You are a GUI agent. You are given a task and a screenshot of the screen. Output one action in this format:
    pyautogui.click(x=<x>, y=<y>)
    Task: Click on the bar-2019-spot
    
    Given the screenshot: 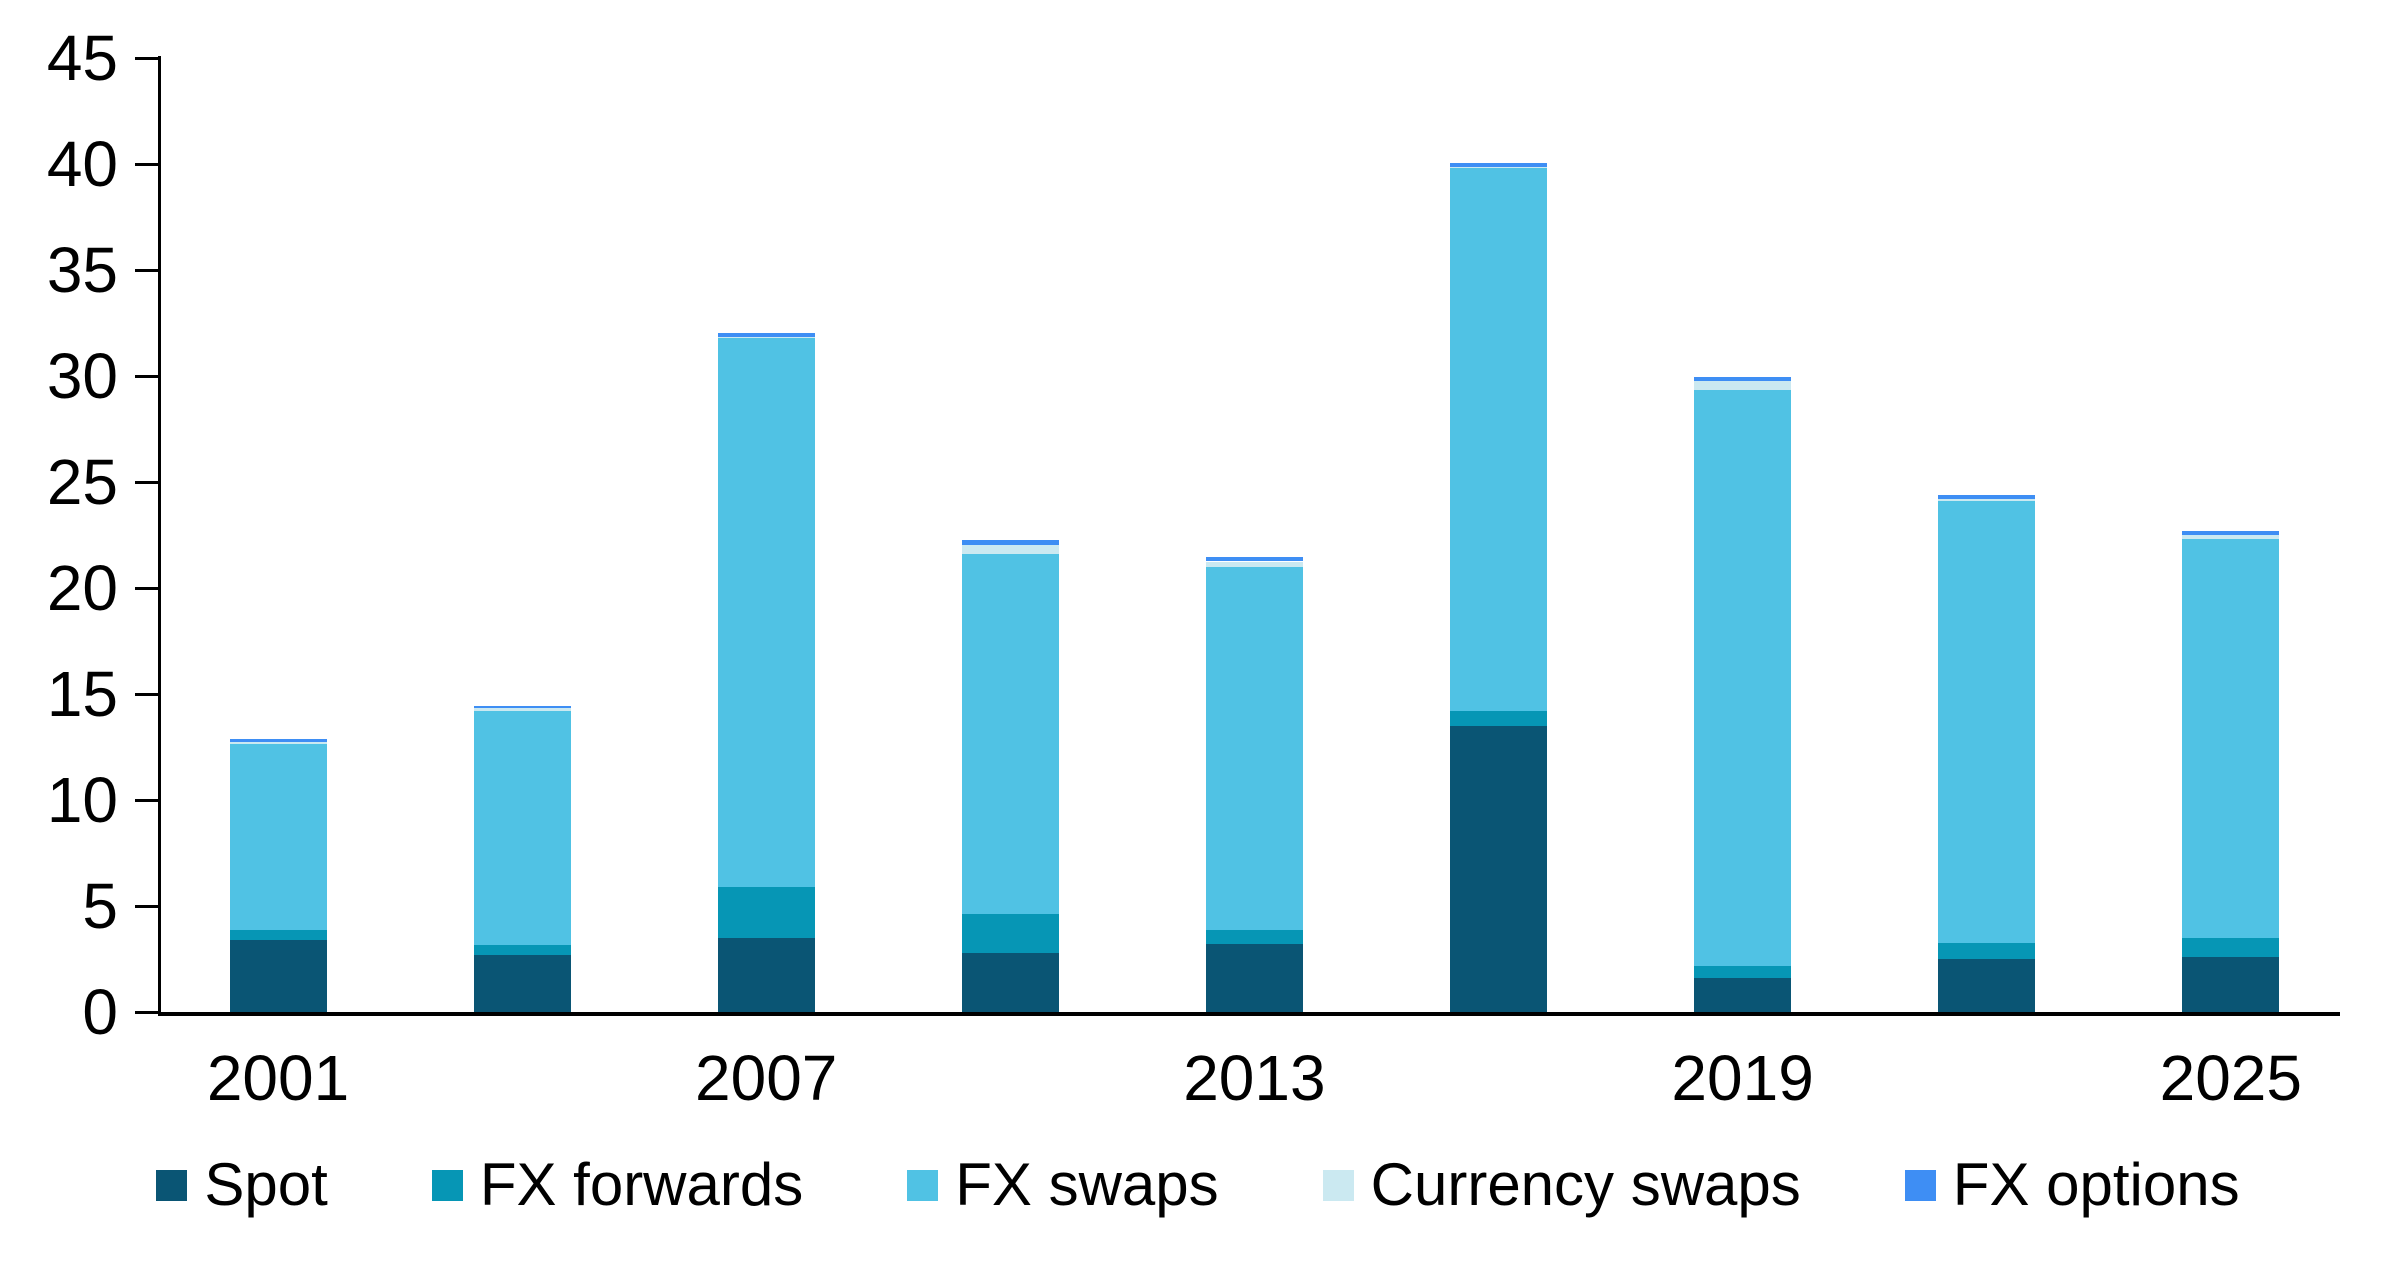 What is the action you would take?
    pyautogui.click(x=1743, y=995)
    